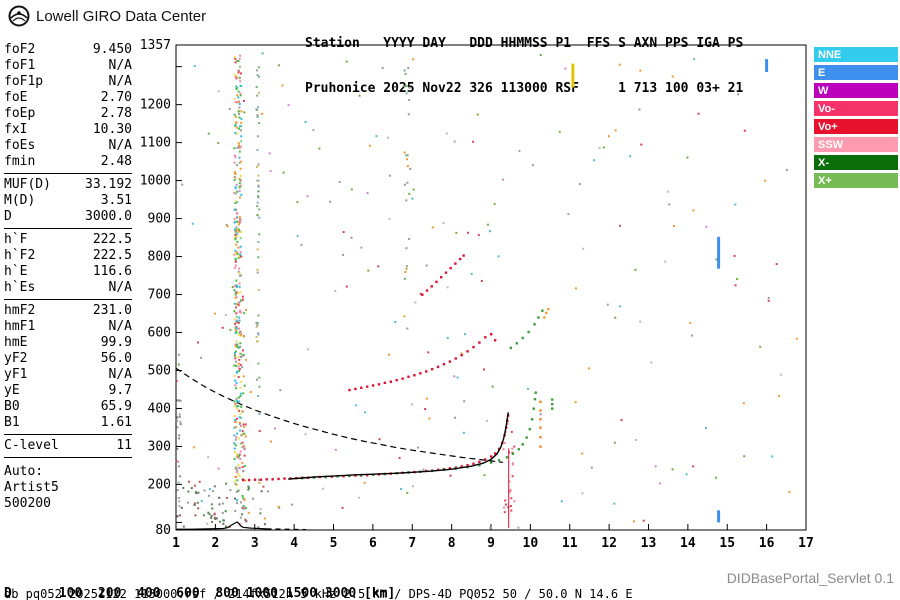 The image size is (900, 600). I want to click on svg-text: 3, so click(255, 543).